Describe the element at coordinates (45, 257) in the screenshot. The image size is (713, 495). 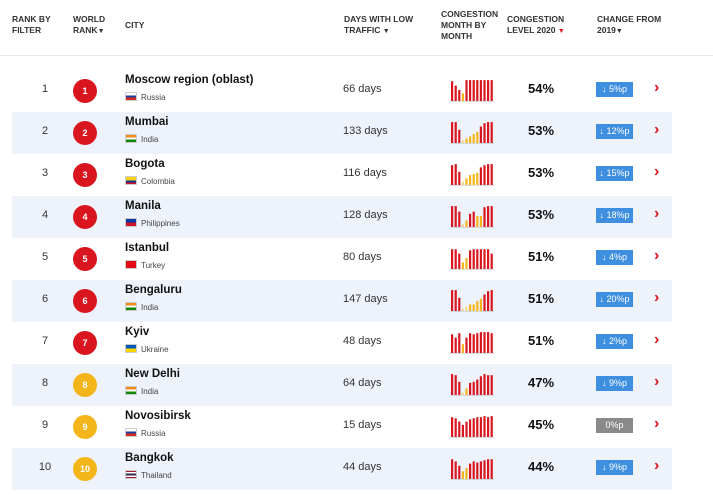
I see `filter-rank: 5` at that location.